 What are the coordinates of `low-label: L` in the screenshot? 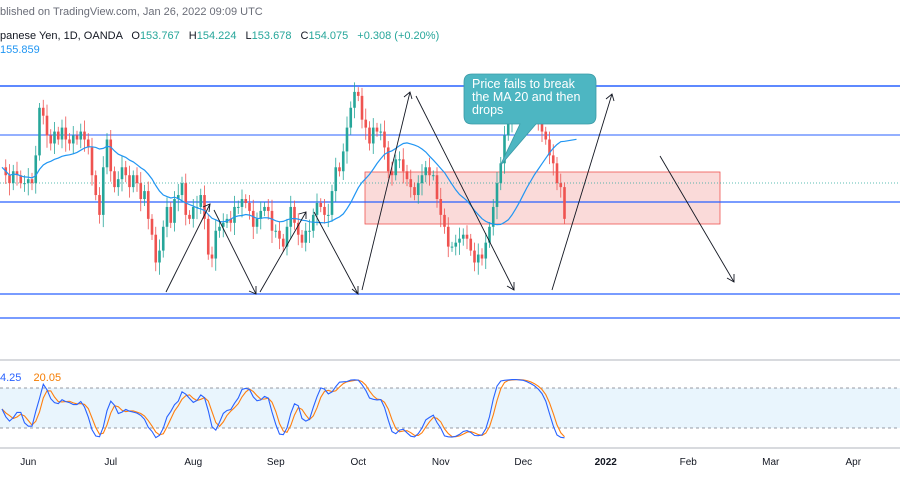 It's located at (248, 36).